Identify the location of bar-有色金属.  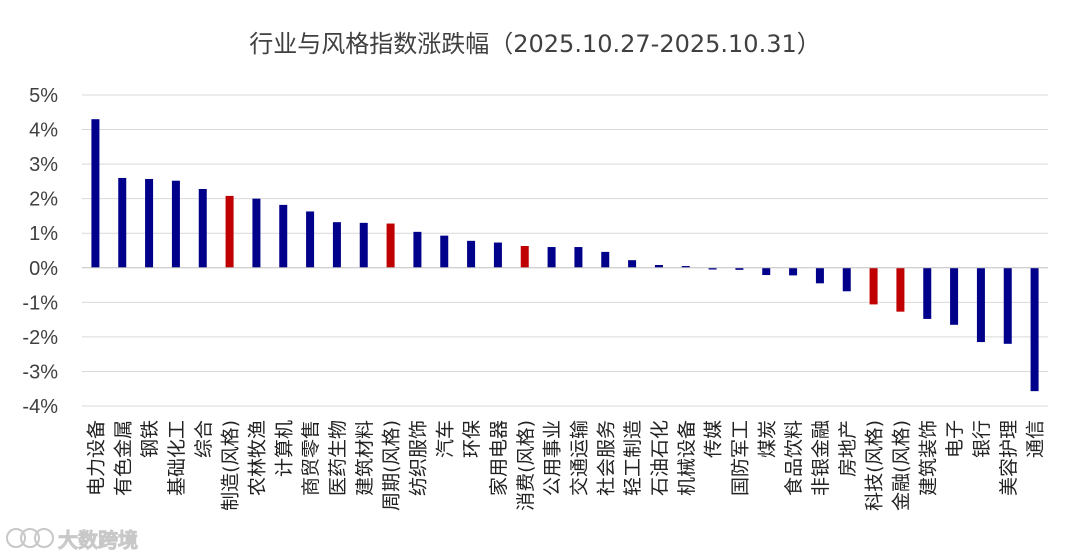
(122, 222).